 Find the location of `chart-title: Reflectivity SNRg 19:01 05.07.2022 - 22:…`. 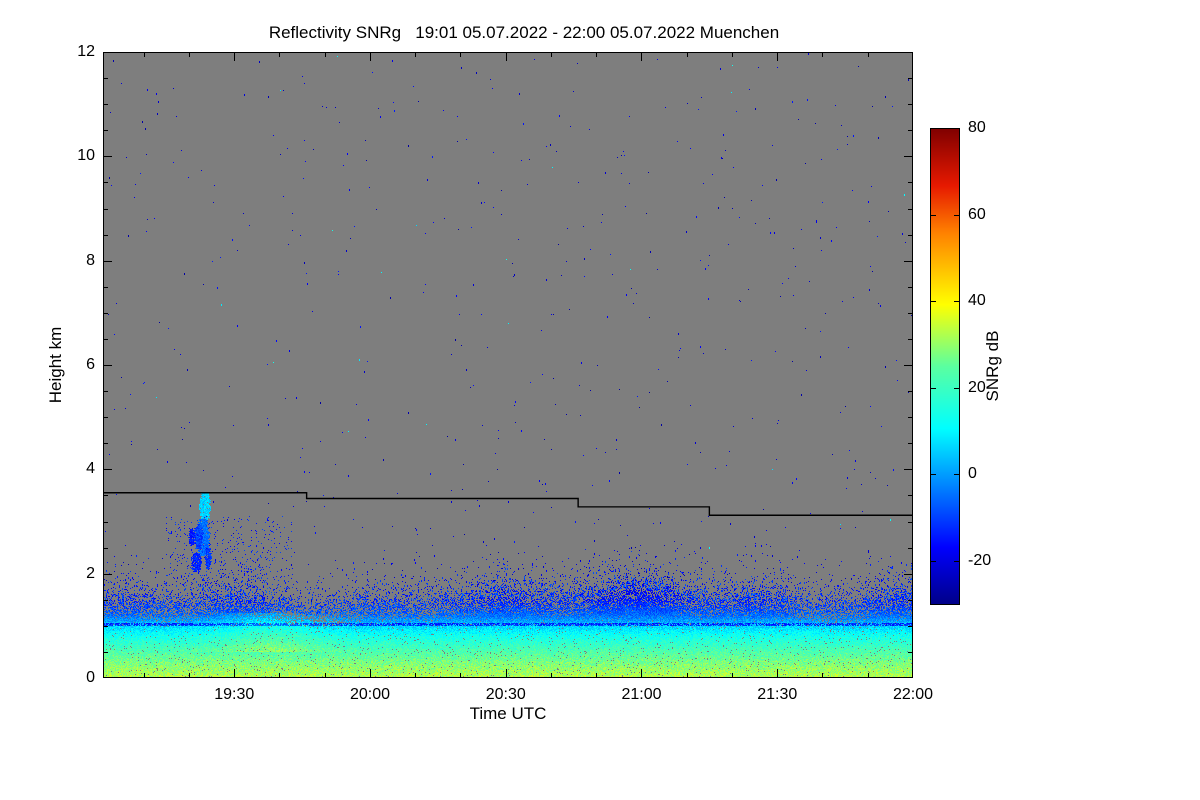

chart-title: Reflectivity SNRg 19:01 05.07.2022 - 22:… is located at coordinates (524, 32).